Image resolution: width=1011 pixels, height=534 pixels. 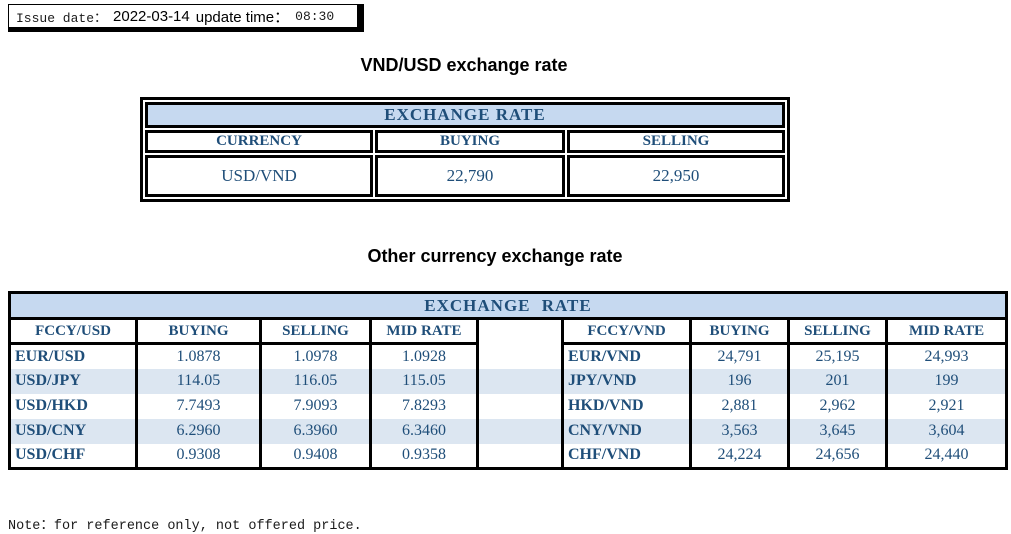 I want to click on column-header-selling: SELLING, so click(x=676, y=141).